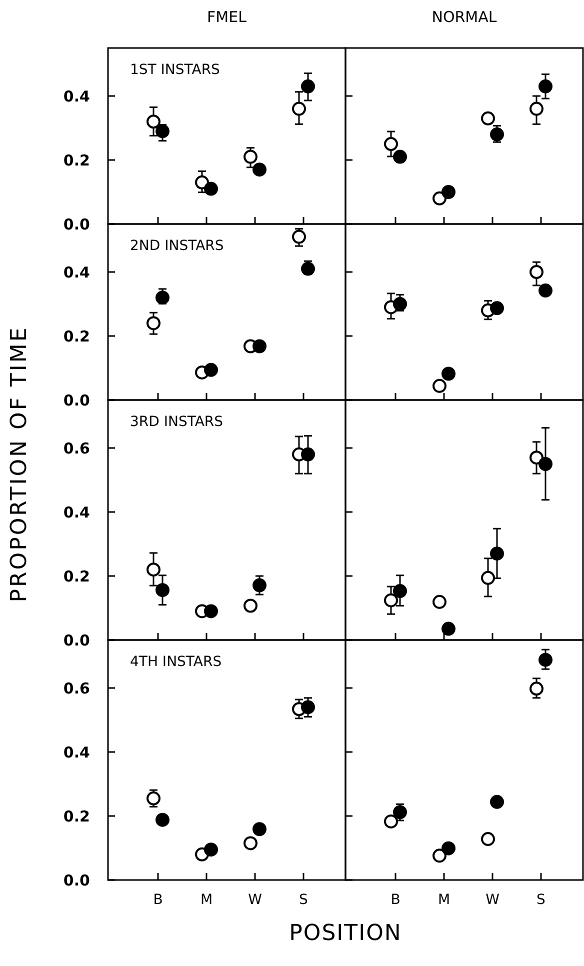 The height and width of the screenshot is (966, 584). What do you see at coordinates (177, 422) in the screenshot?
I see `annotation: 3RD INSTARS` at bounding box center [177, 422].